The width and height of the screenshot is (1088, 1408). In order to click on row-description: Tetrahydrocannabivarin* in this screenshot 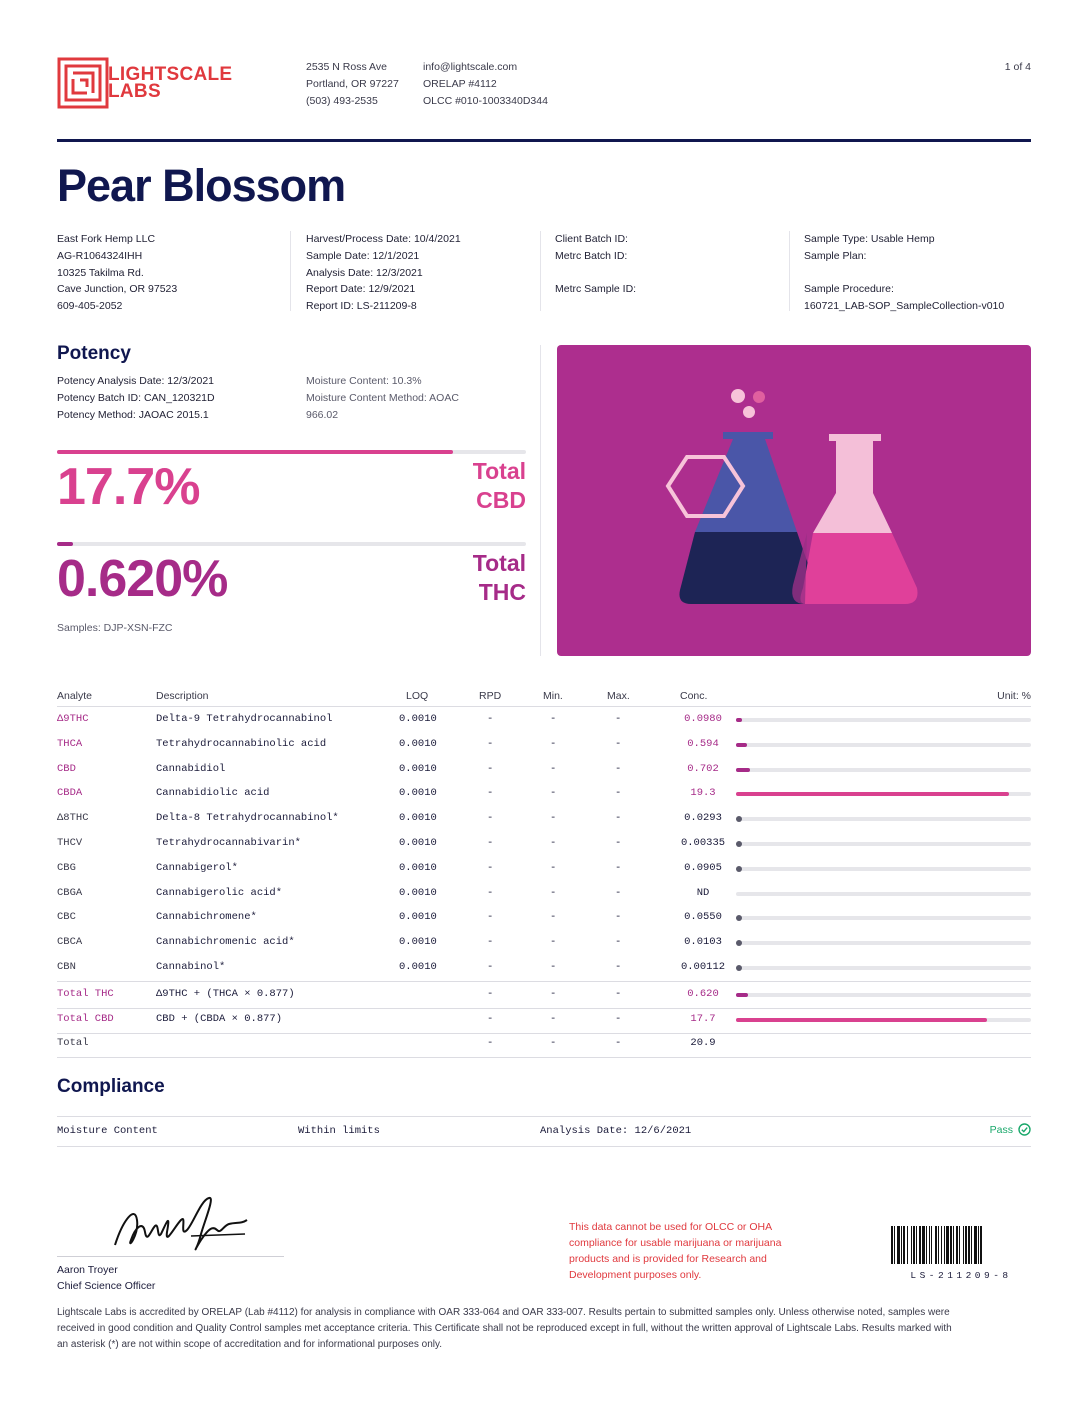, I will do `click(228, 843)`.